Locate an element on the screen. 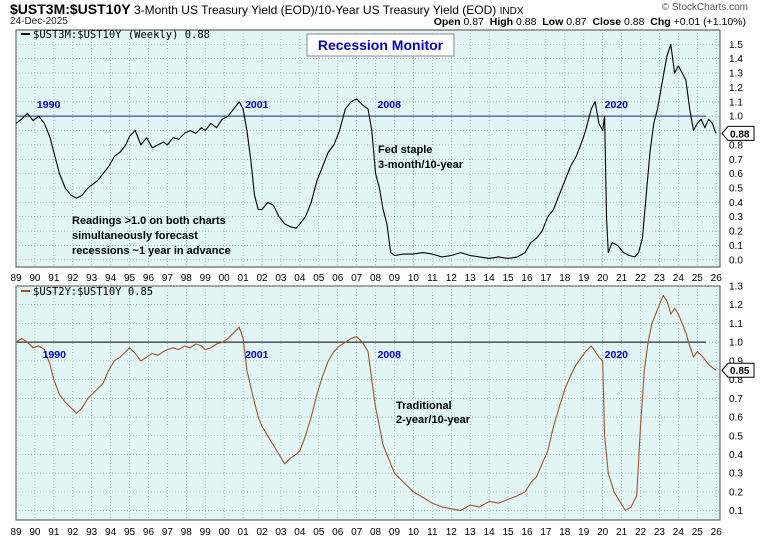  x-tick-label: 15 is located at coordinates (508, 532).